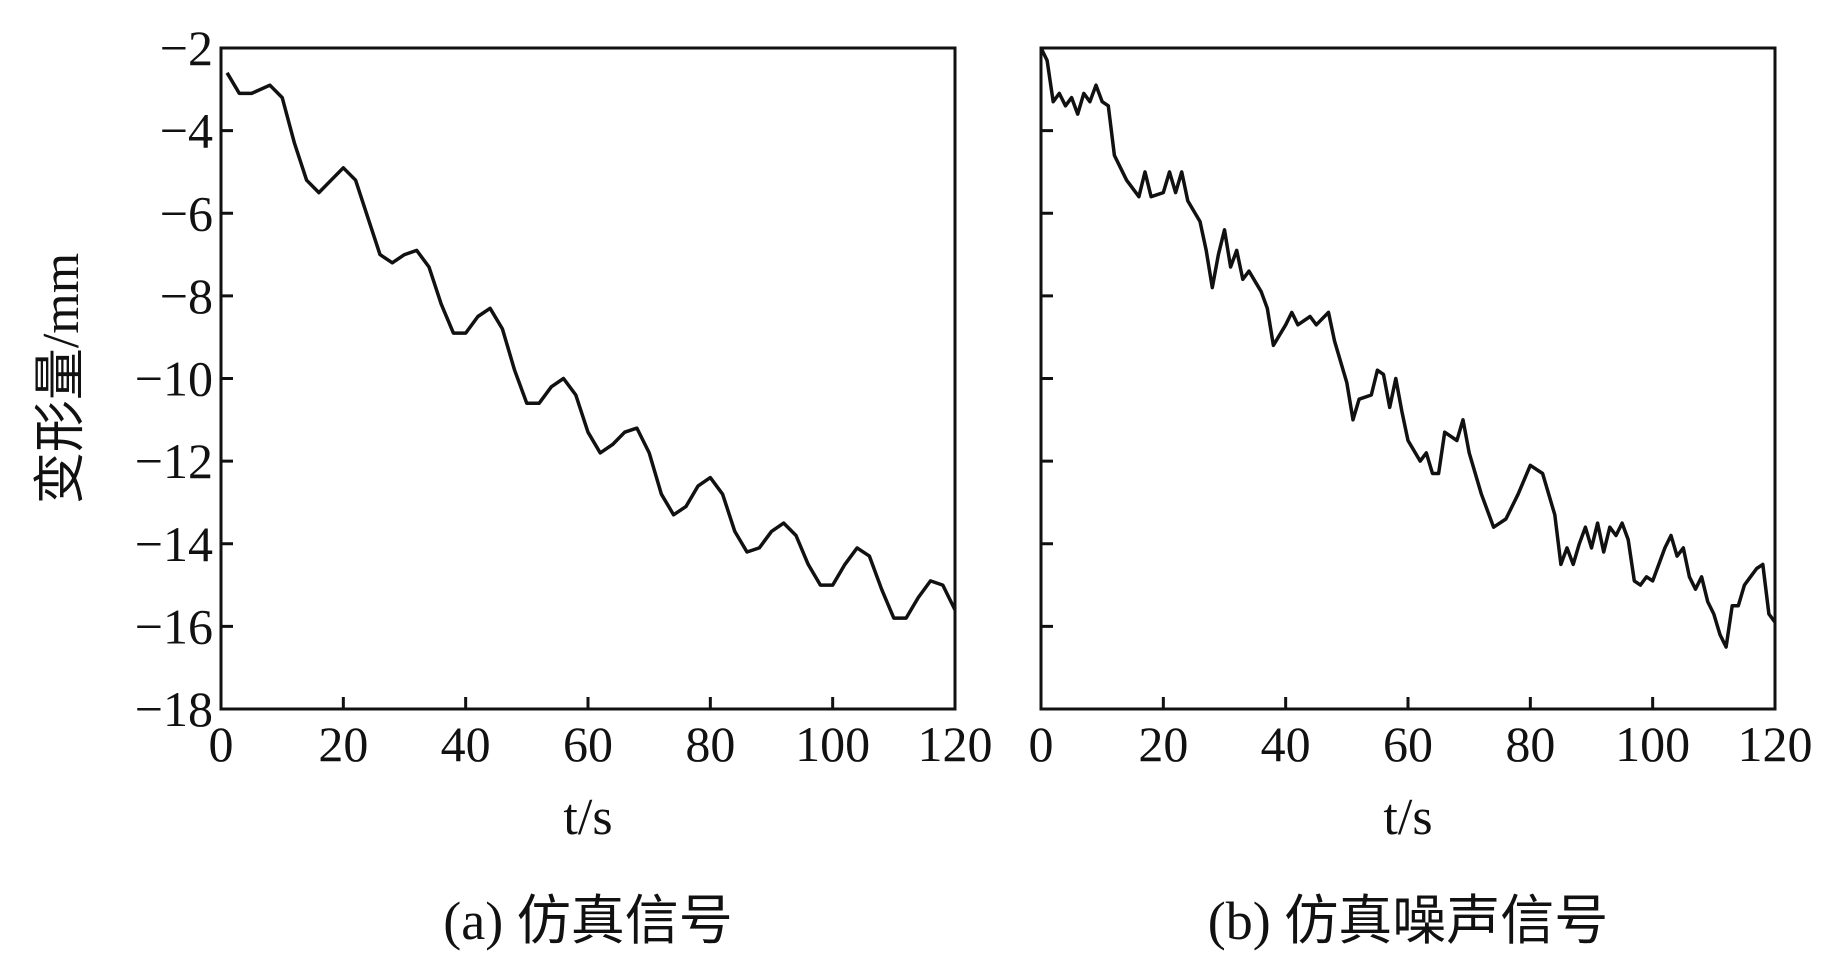 Image resolution: width=1843 pixels, height=969 pixels. What do you see at coordinates (174, 626) in the screenshot?
I see `y-tick-label: −16` at bounding box center [174, 626].